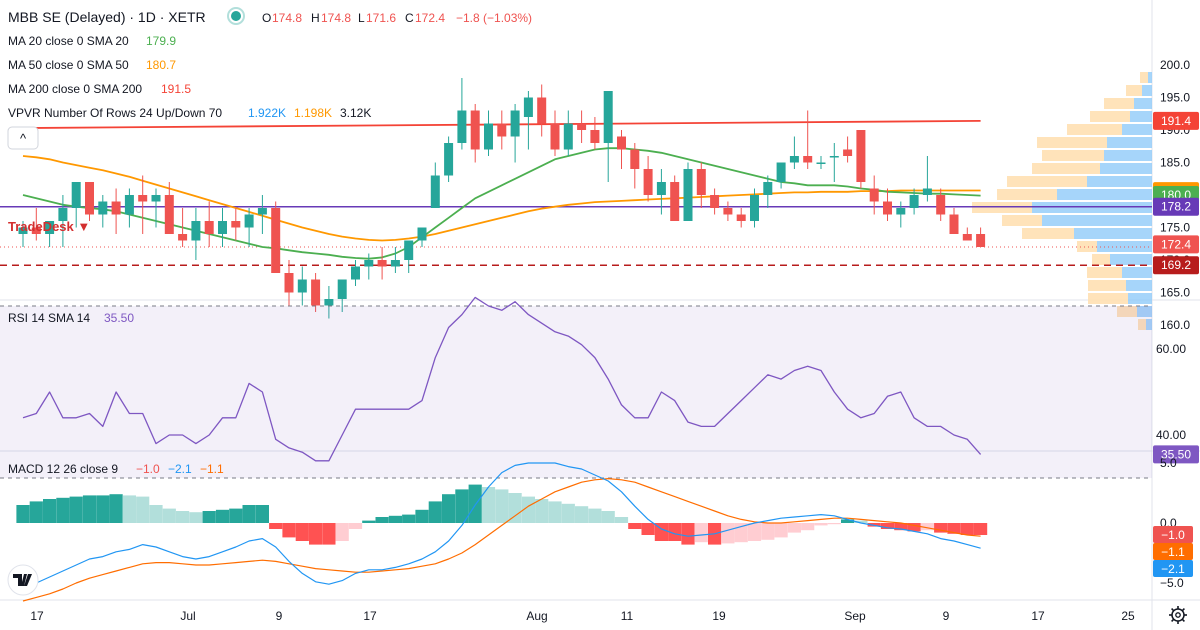 Image resolution: width=1200 pixels, height=630 pixels. Describe the element at coordinates (49, 318) in the screenshot. I see `rsi-label: RSI 14 SMA 14` at that location.